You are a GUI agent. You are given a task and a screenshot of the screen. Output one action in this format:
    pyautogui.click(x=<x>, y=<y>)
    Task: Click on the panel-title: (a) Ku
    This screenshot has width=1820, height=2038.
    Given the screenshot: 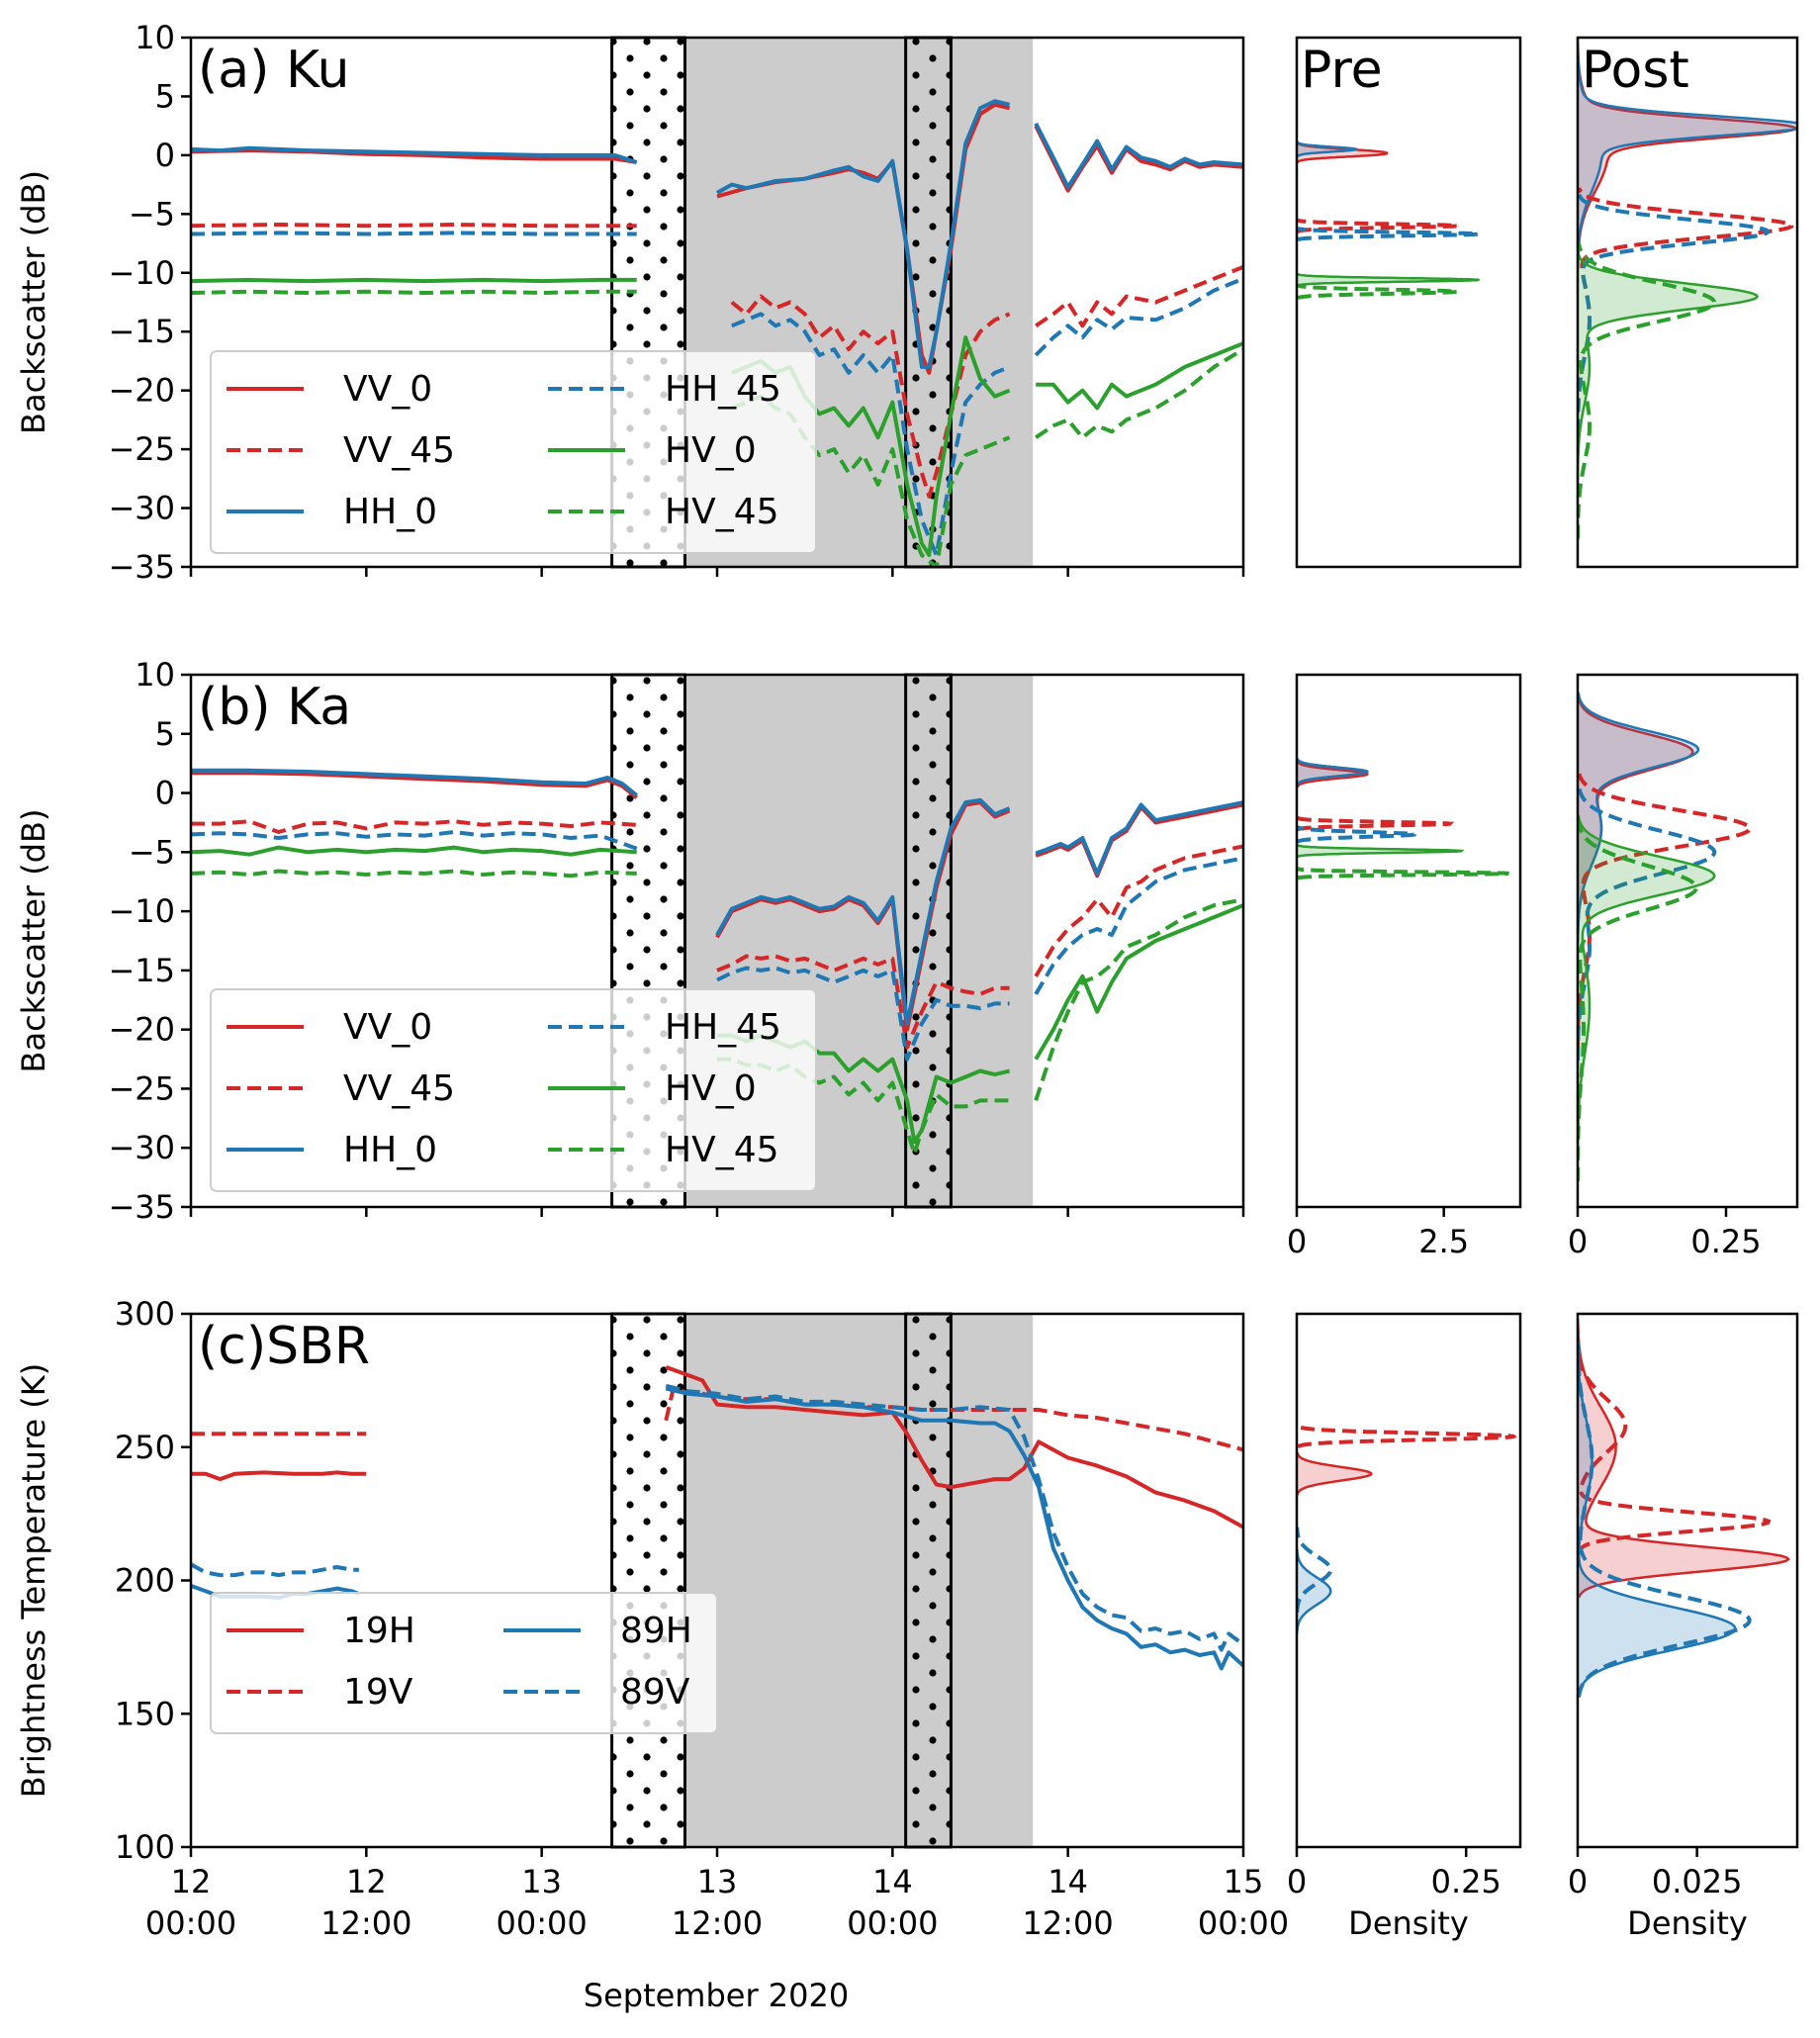 What is the action you would take?
    pyautogui.click(x=273, y=70)
    